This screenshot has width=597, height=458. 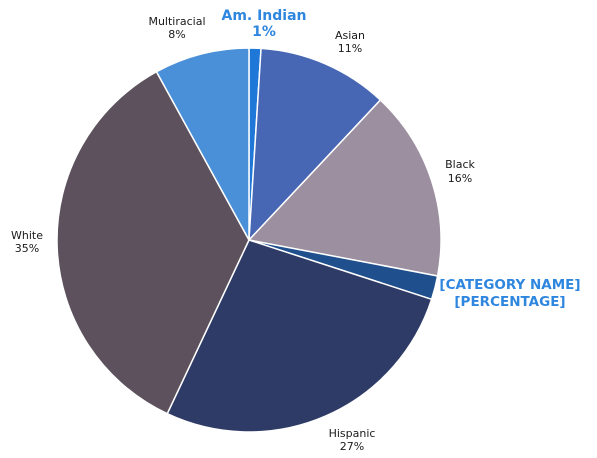 I want to click on pie-slice-black, so click(x=345, y=188).